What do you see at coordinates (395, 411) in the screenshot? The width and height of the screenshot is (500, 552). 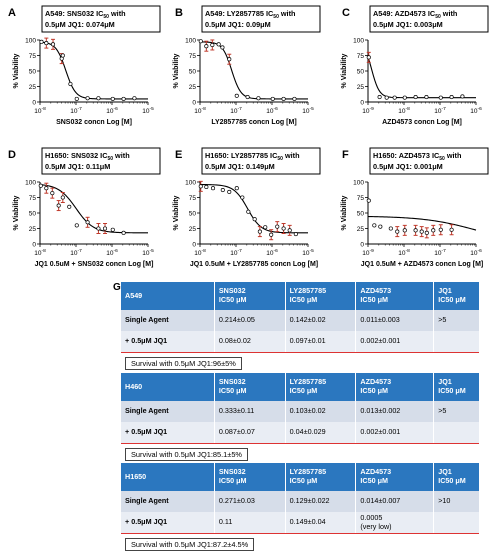 I see `table-cell: 0.013±0.002` at bounding box center [395, 411].